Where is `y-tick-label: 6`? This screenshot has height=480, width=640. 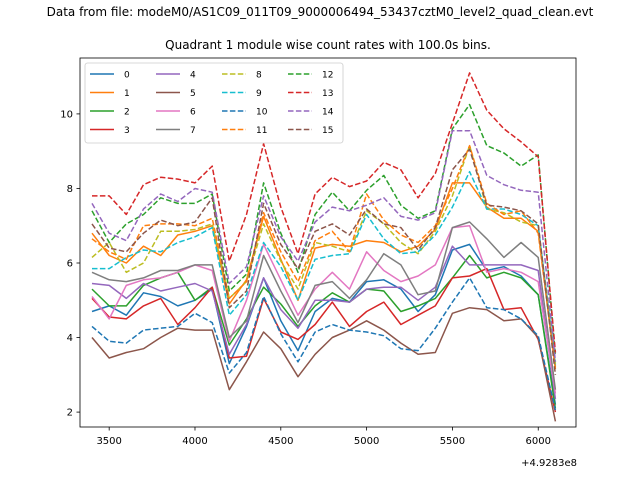
y-tick-label: 6 is located at coordinates (70, 264).